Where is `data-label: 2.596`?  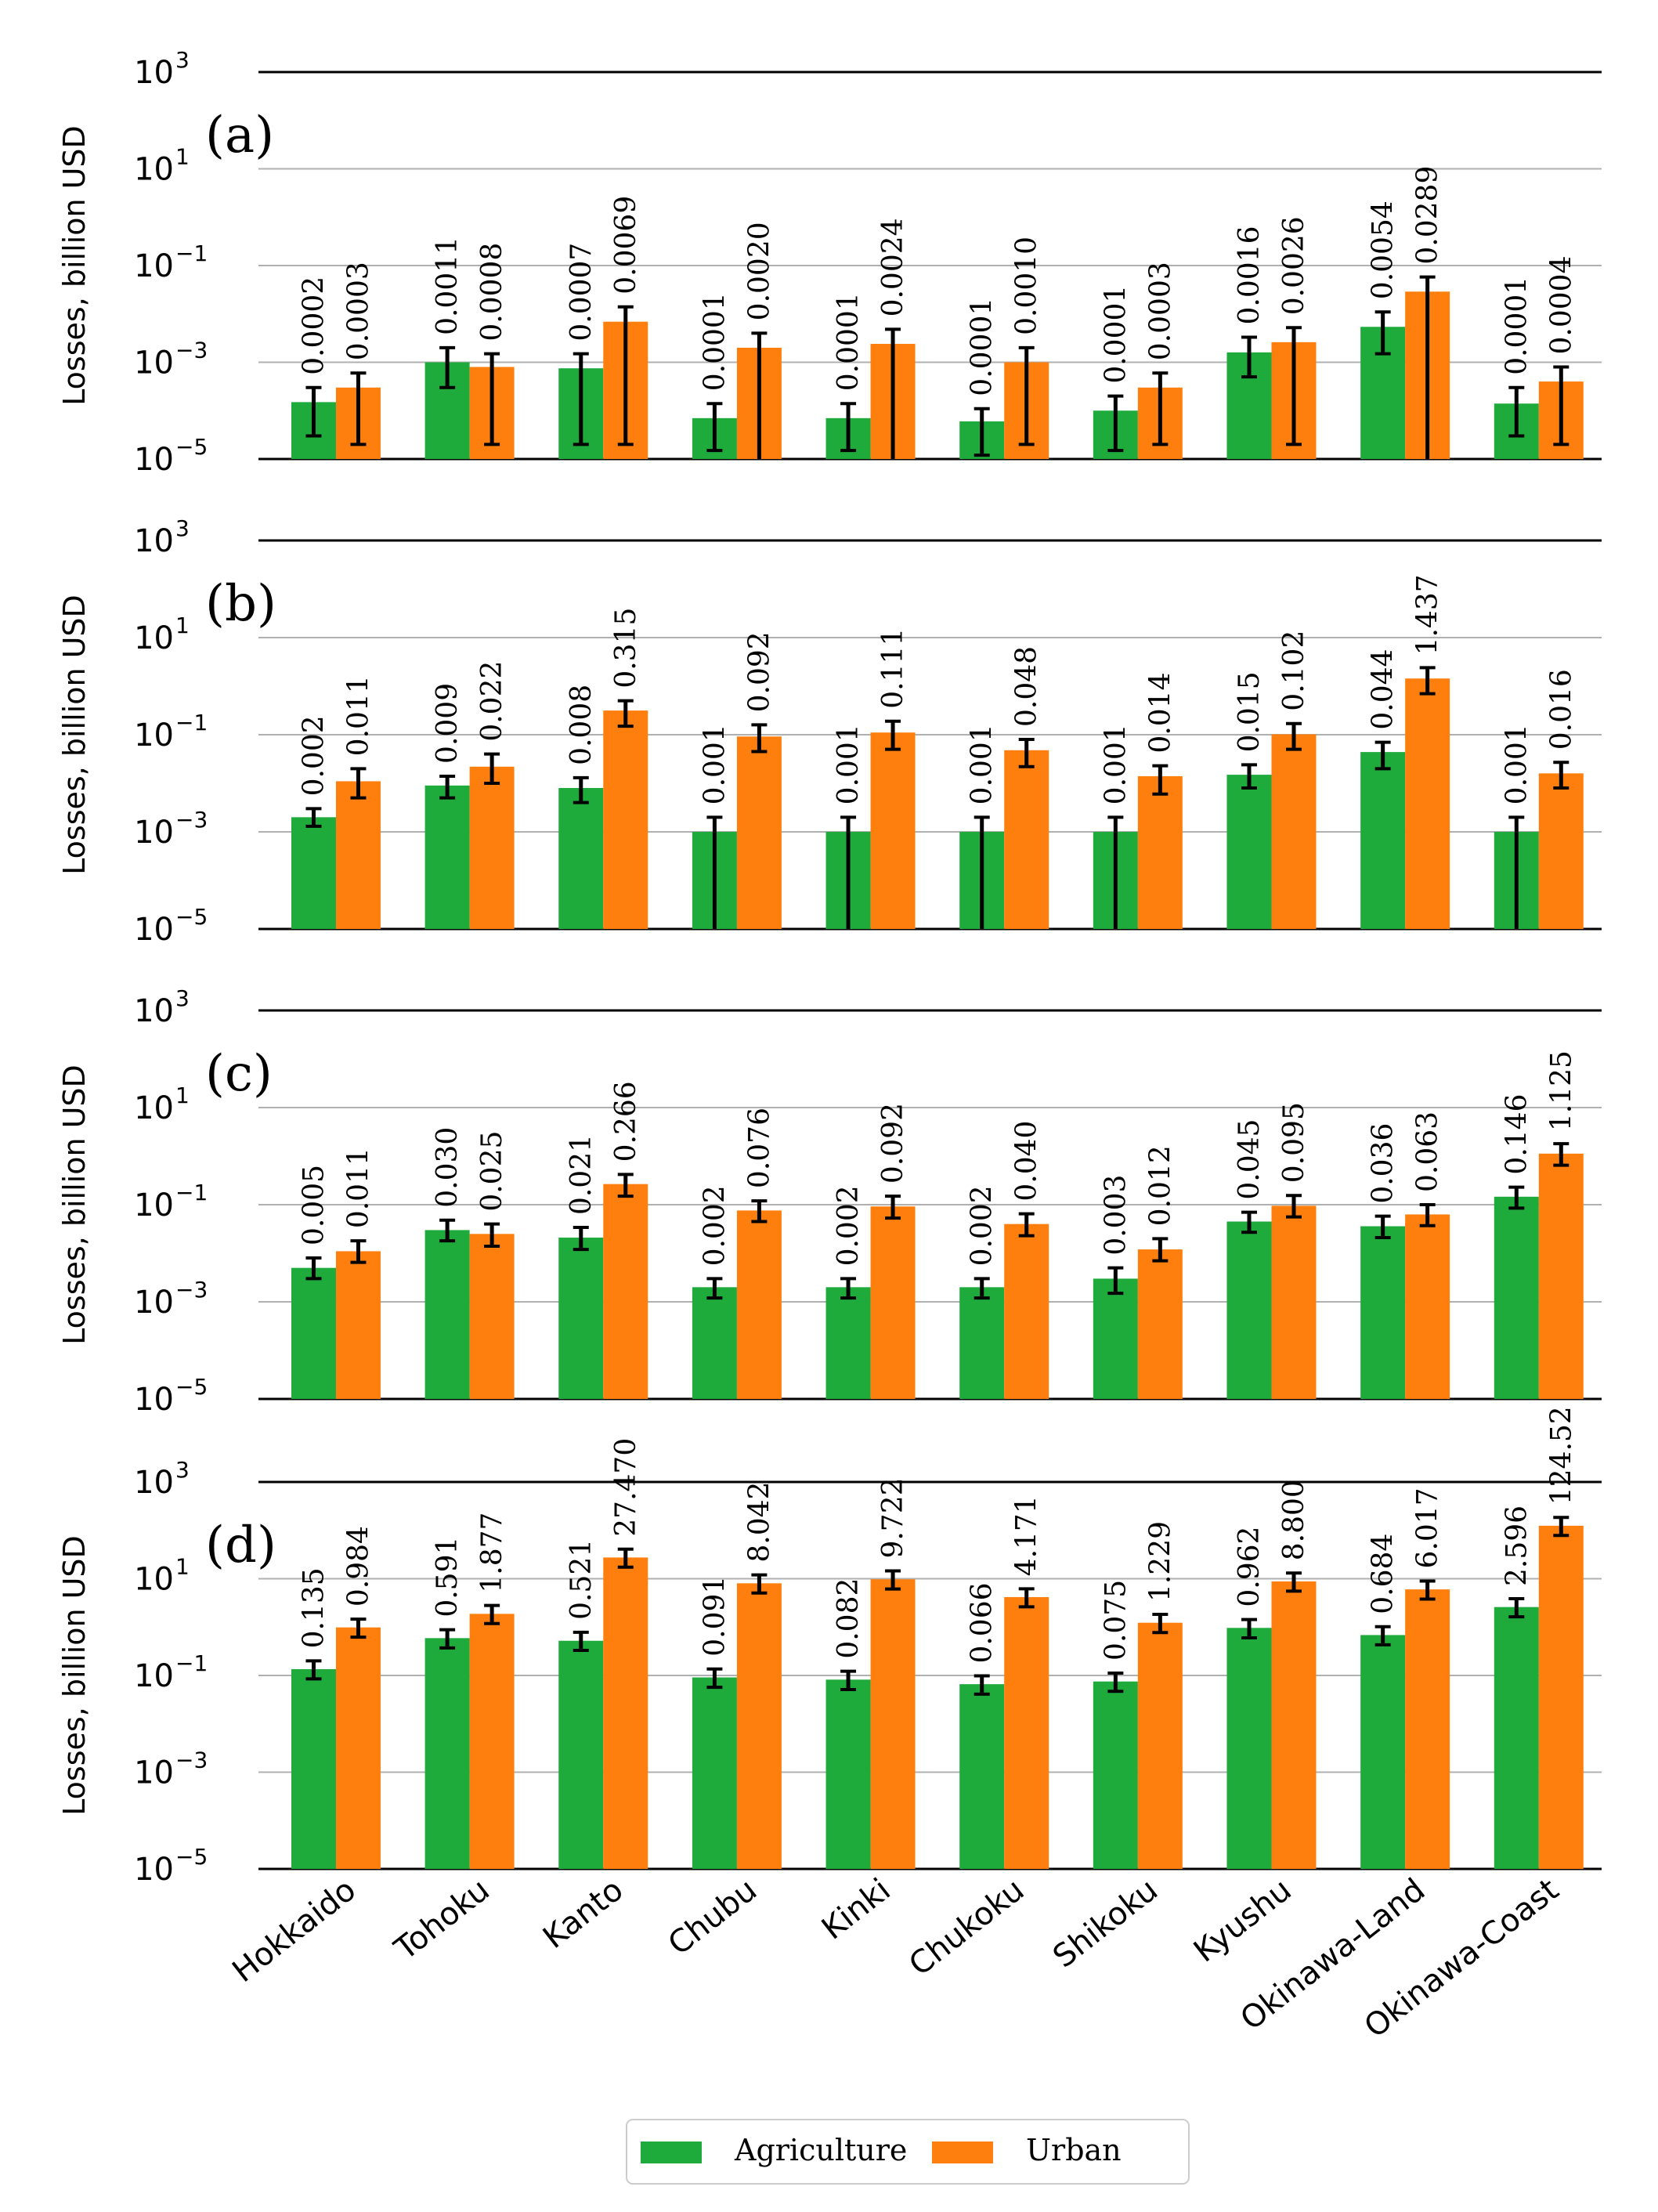 data-label: 2.596 is located at coordinates (1517, 1546).